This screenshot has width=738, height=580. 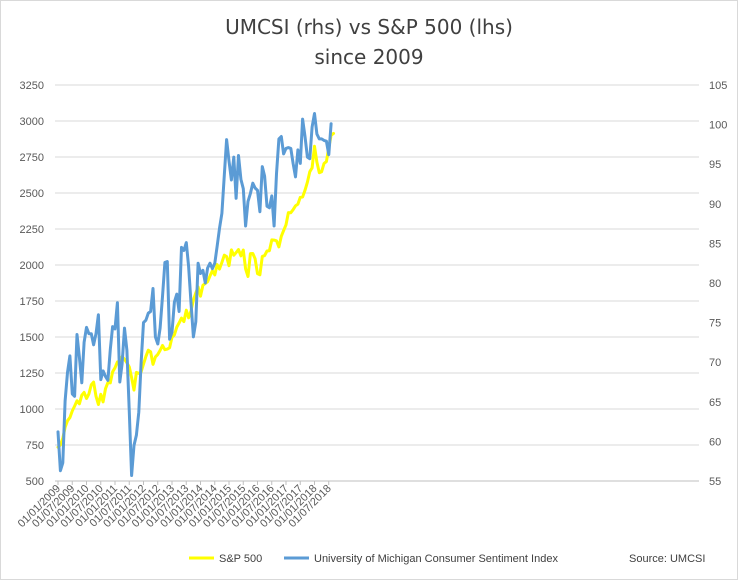 I want to click on y-right-tick-label: 90, so click(x=715, y=205).